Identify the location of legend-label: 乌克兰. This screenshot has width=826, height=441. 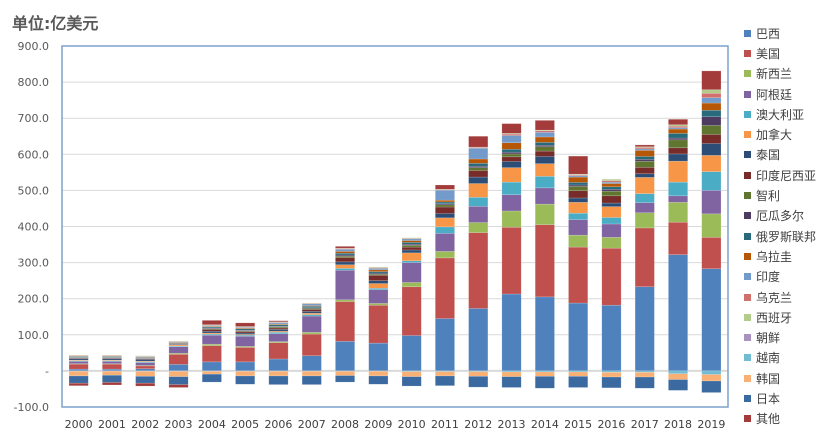
(774, 297).